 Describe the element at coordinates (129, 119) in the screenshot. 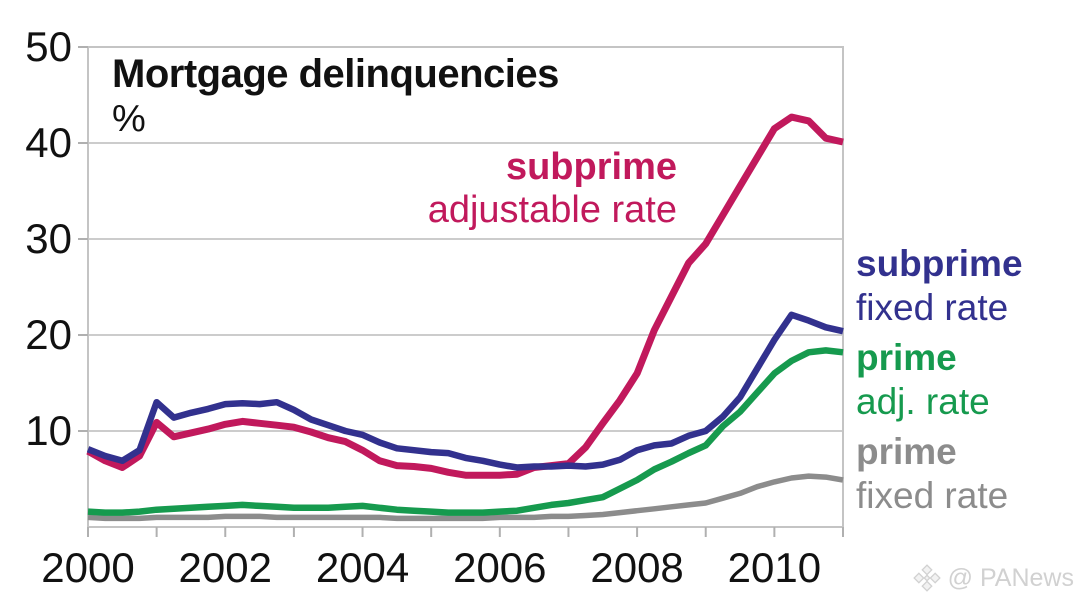

I see `chart-unit-label: %` at that location.